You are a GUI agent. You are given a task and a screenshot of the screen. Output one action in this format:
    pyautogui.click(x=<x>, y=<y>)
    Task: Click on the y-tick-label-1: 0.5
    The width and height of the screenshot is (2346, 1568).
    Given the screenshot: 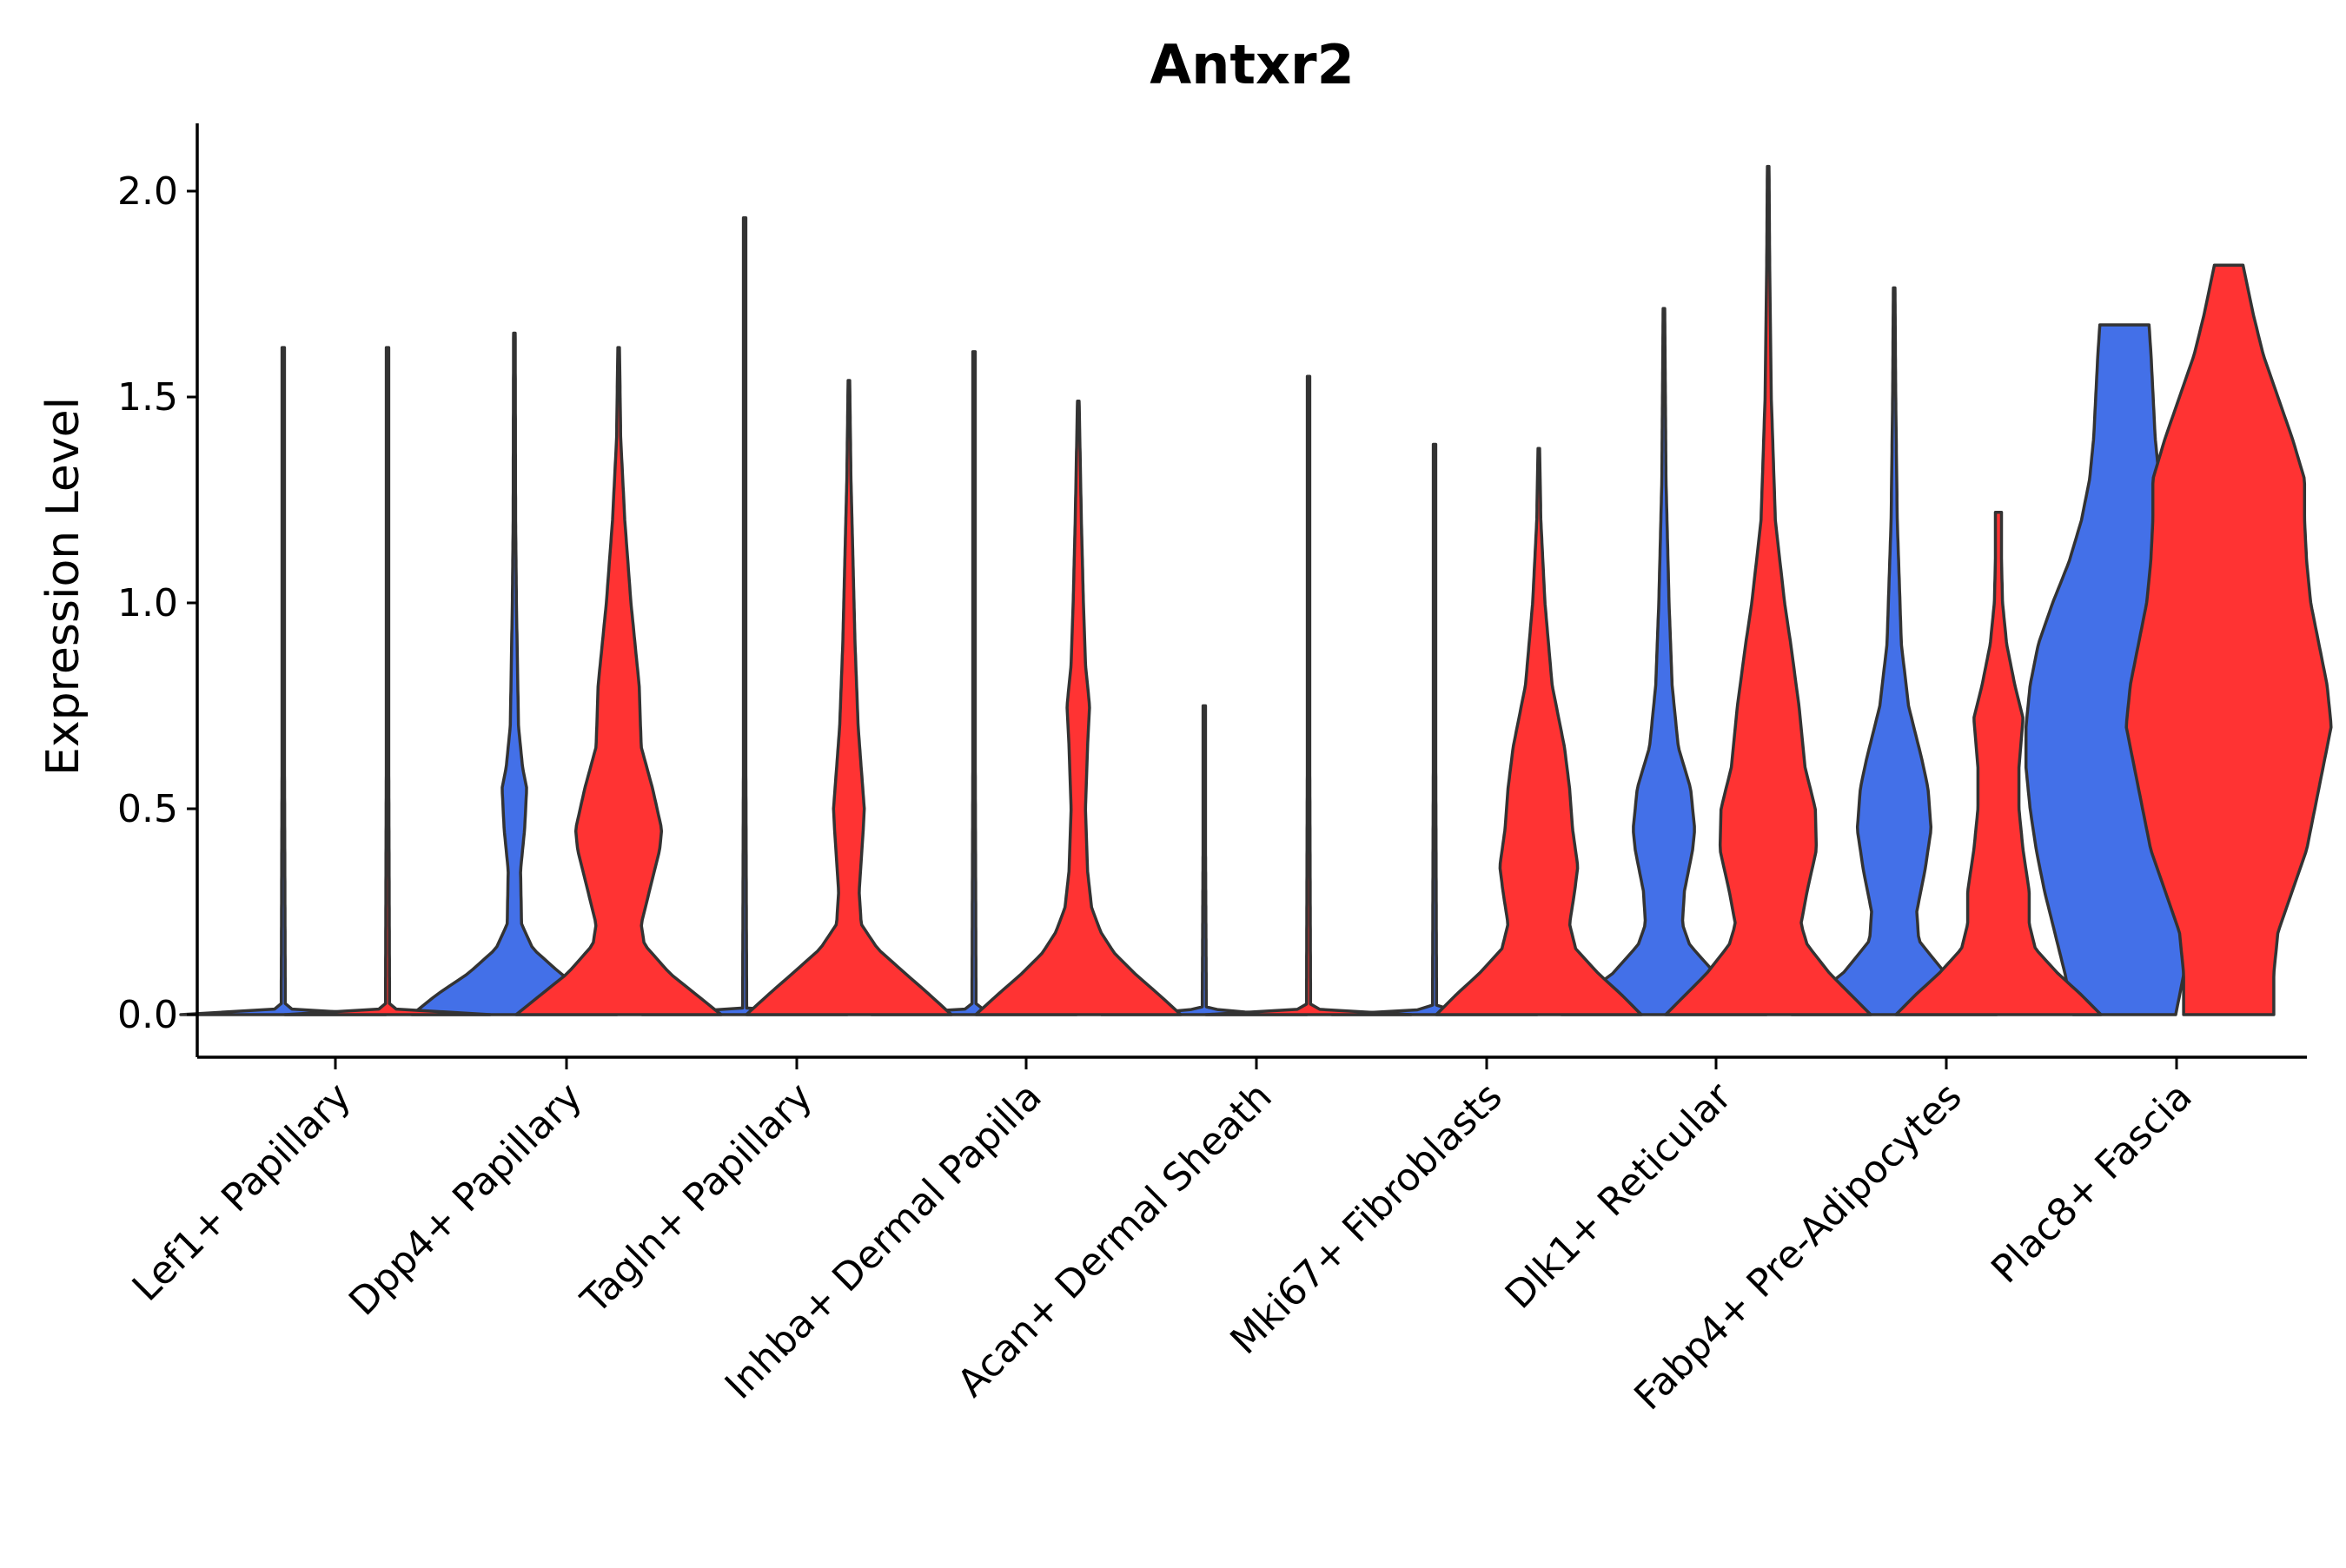 What is the action you would take?
    pyautogui.click(x=148, y=809)
    